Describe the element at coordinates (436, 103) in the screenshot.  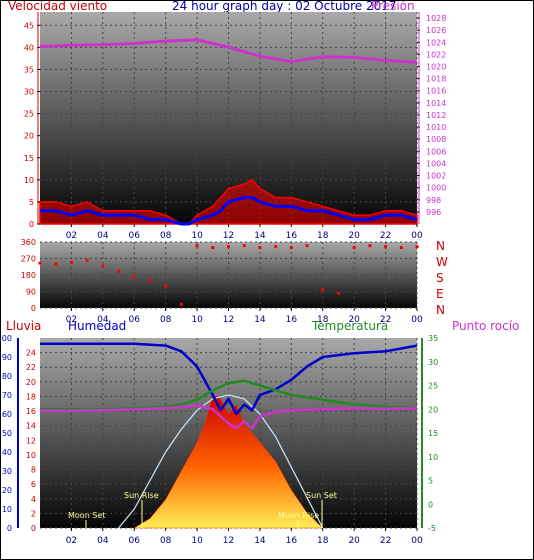
I see `pressure-tick-label: 1014` at that location.